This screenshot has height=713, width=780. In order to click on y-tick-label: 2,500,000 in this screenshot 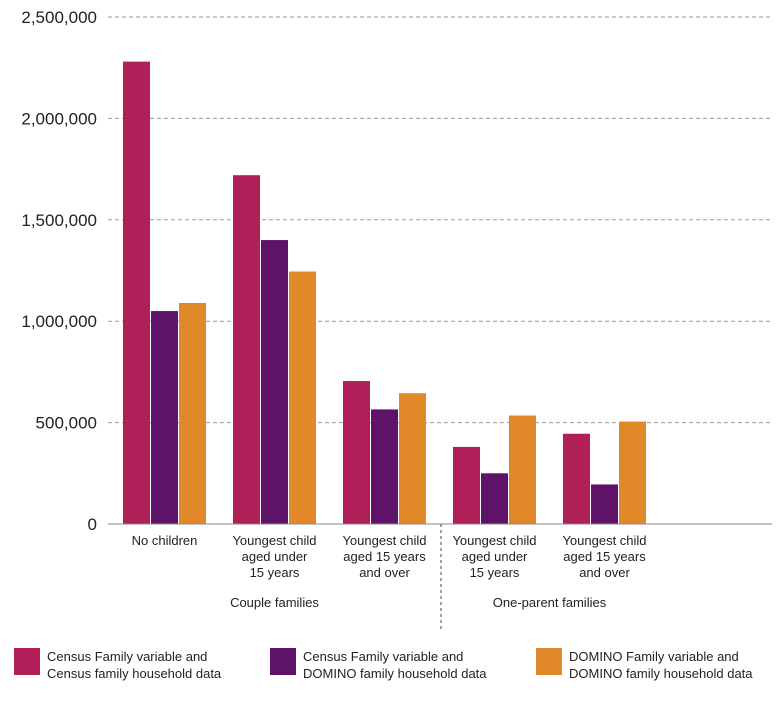, I will do `click(59, 17)`.